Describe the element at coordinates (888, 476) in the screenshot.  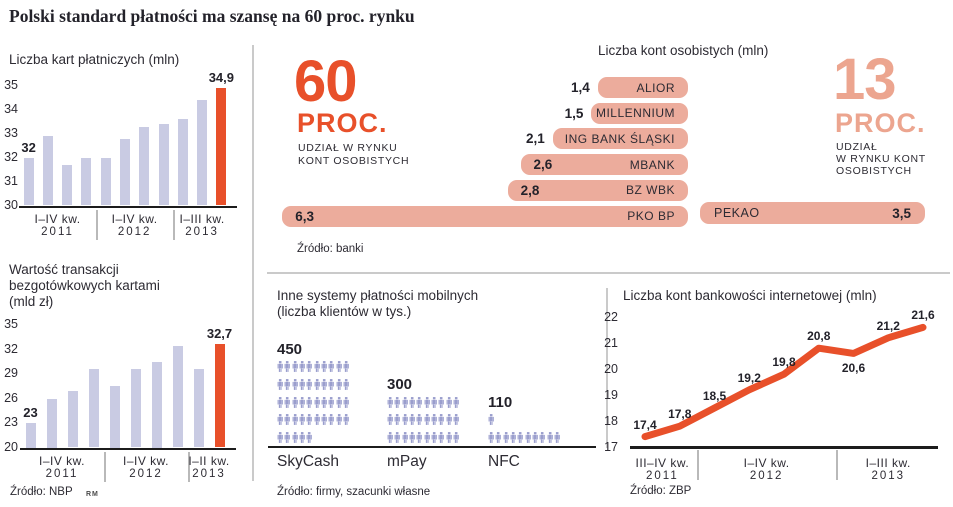
I see `x-group-year: 2013` at that location.